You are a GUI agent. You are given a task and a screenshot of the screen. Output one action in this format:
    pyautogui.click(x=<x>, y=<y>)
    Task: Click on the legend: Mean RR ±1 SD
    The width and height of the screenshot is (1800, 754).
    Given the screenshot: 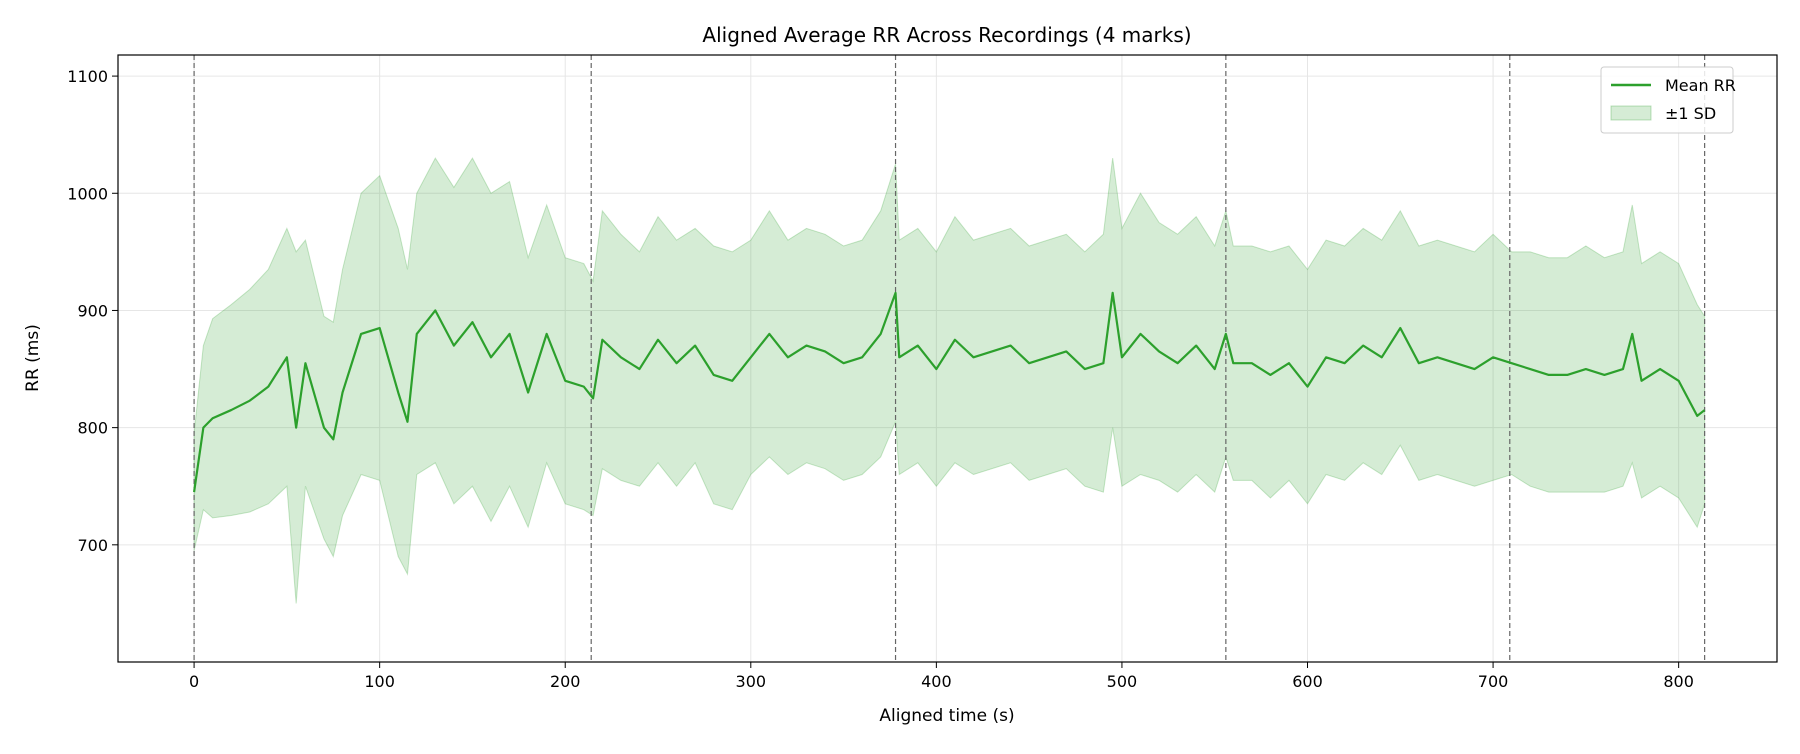 What is the action you would take?
    pyautogui.click(x=1668, y=100)
    